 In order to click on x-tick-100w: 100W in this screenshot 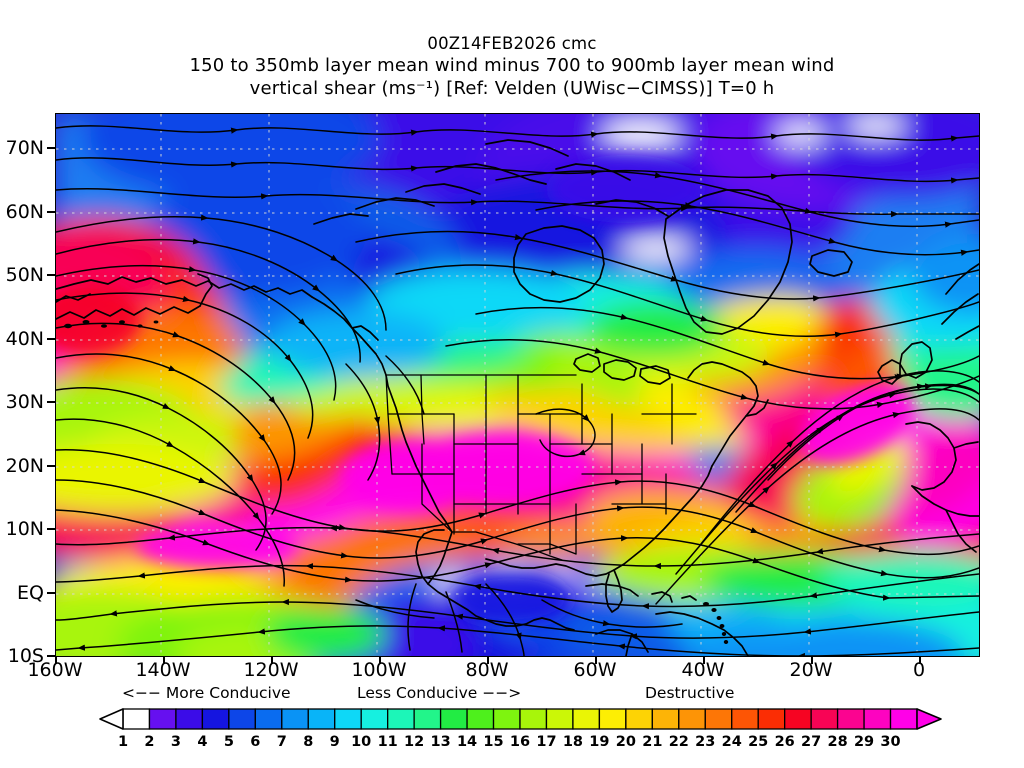, I will do `click(379, 670)`.